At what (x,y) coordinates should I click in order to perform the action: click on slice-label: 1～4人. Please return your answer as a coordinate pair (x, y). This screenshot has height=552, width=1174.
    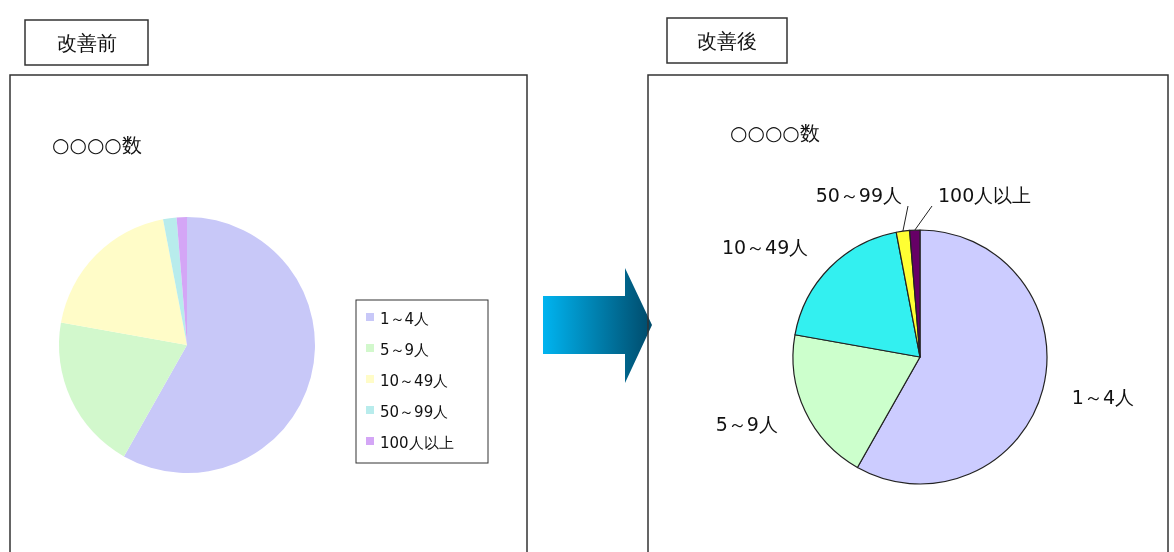
    Looking at the image, I should click on (1103, 397).